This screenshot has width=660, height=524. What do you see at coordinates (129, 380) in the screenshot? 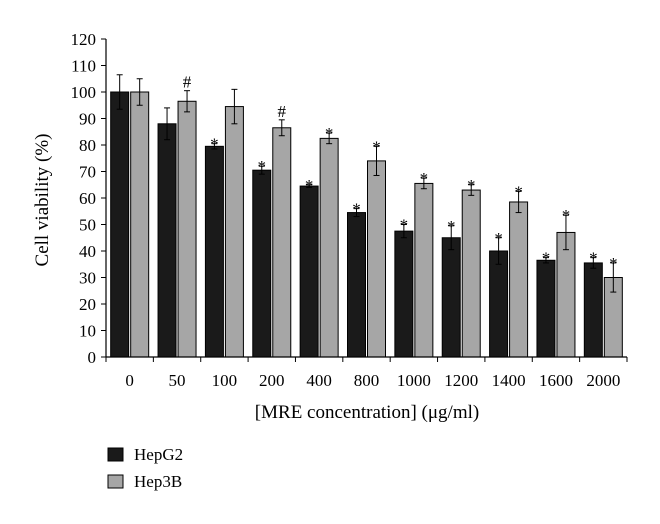
I see `x-tick-label: 0` at bounding box center [129, 380].